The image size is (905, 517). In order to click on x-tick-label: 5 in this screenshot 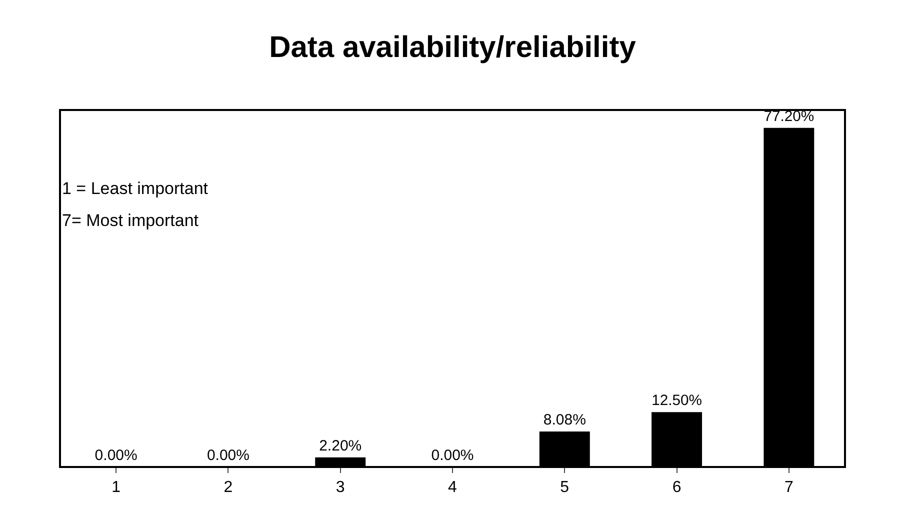, I will do `click(565, 487)`.